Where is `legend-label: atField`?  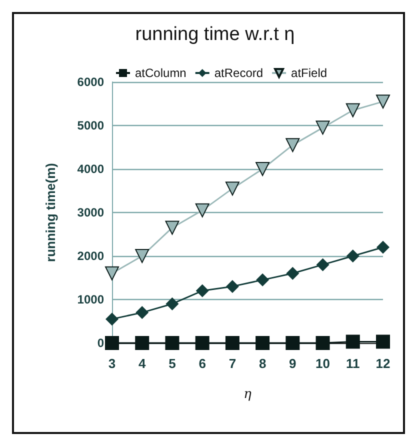
legend-label: atField is located at coordinates (309, 73).